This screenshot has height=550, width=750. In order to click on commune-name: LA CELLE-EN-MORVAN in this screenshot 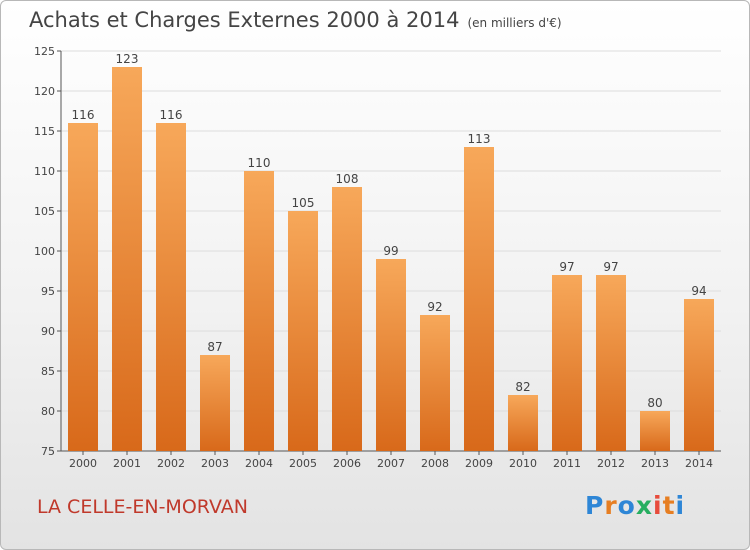, I will do `click(142, 507)`.